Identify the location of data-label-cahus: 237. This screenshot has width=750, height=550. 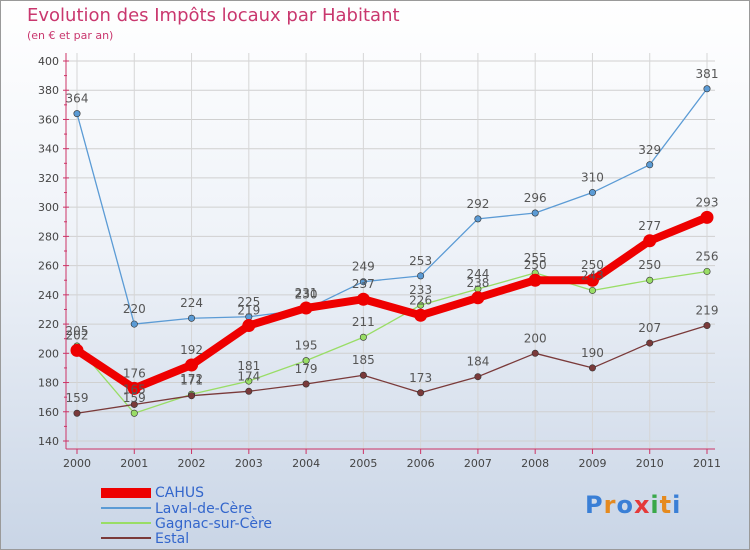
(363, 284).